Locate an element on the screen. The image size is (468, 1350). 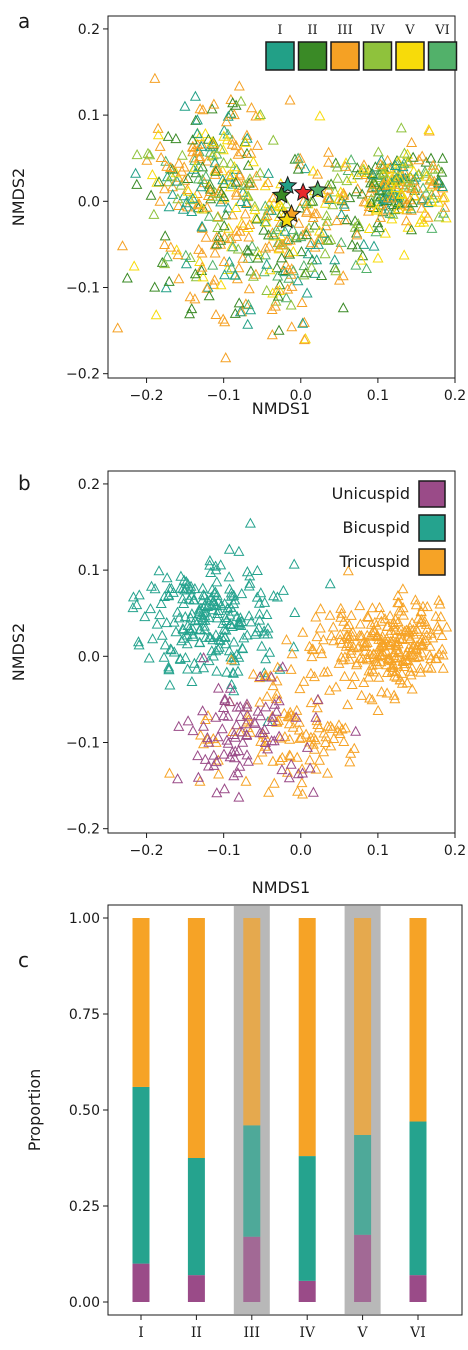
y-tick-label: 0.75 is located at coordinates (84, 1015).